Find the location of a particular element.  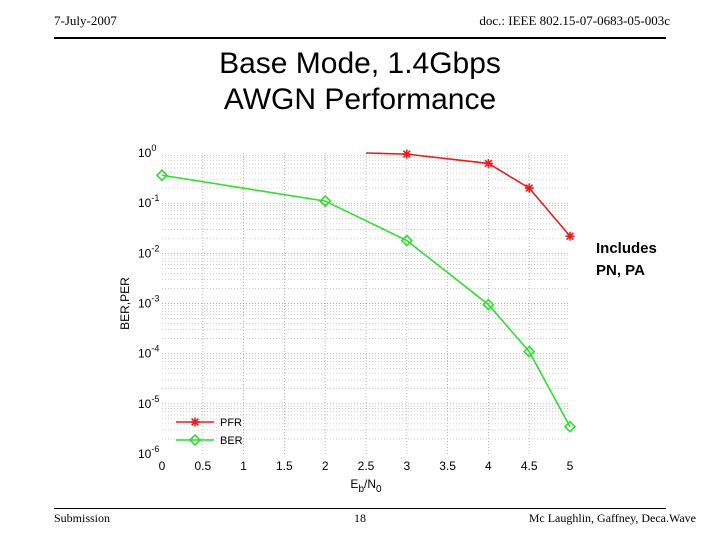

header-divider is located at coordinates (360, 38).